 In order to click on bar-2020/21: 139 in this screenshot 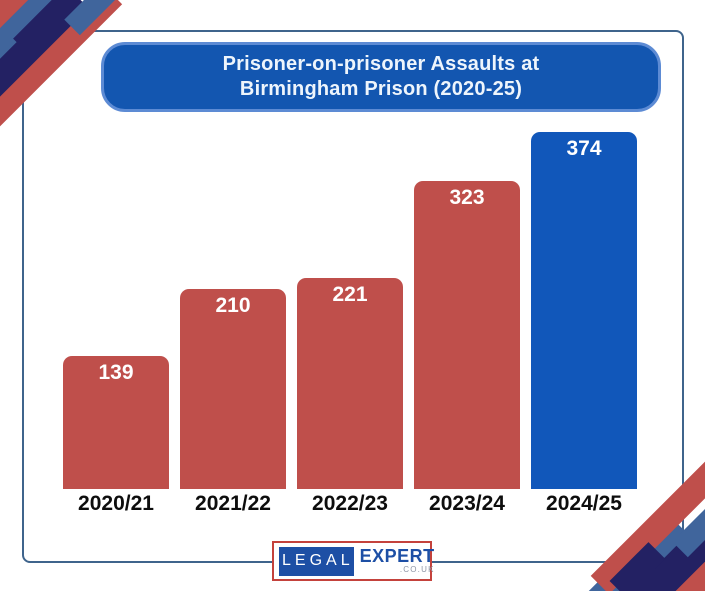, I will do `click(116, 422)`.